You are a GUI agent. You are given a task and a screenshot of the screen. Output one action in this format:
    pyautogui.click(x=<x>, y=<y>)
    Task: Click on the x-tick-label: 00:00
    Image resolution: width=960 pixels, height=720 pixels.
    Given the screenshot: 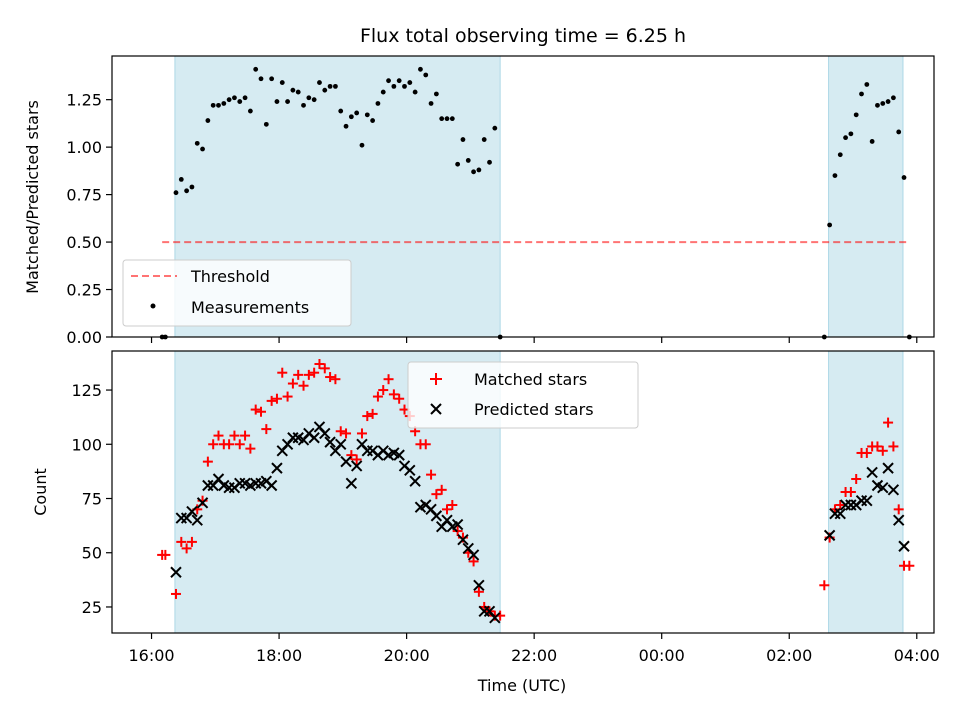 What is the action you would take?
    pyautogui.click(x=662, y=655)
    